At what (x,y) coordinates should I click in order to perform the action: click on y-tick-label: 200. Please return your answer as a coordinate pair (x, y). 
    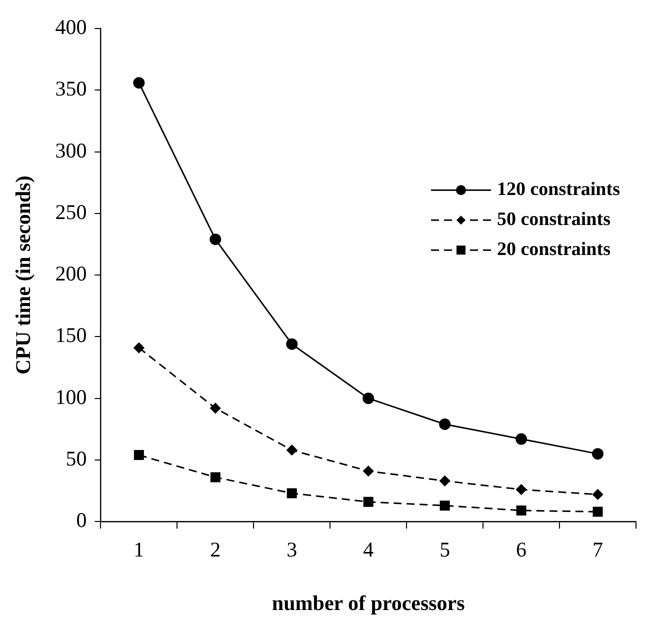
    Looking at the image, I should click on (71, 274).